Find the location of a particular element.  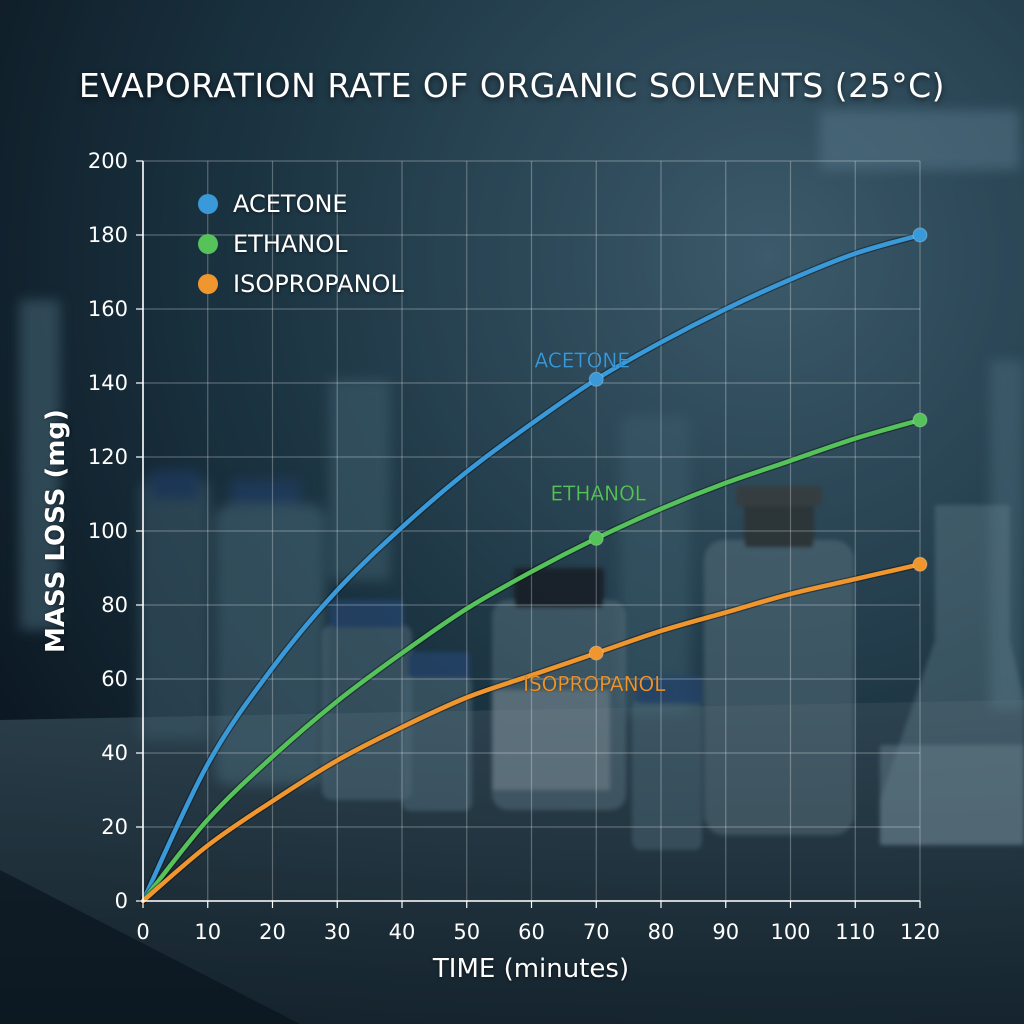

y-axis-title: MASS LOSS (mg) is located at coordinates (56, 531).